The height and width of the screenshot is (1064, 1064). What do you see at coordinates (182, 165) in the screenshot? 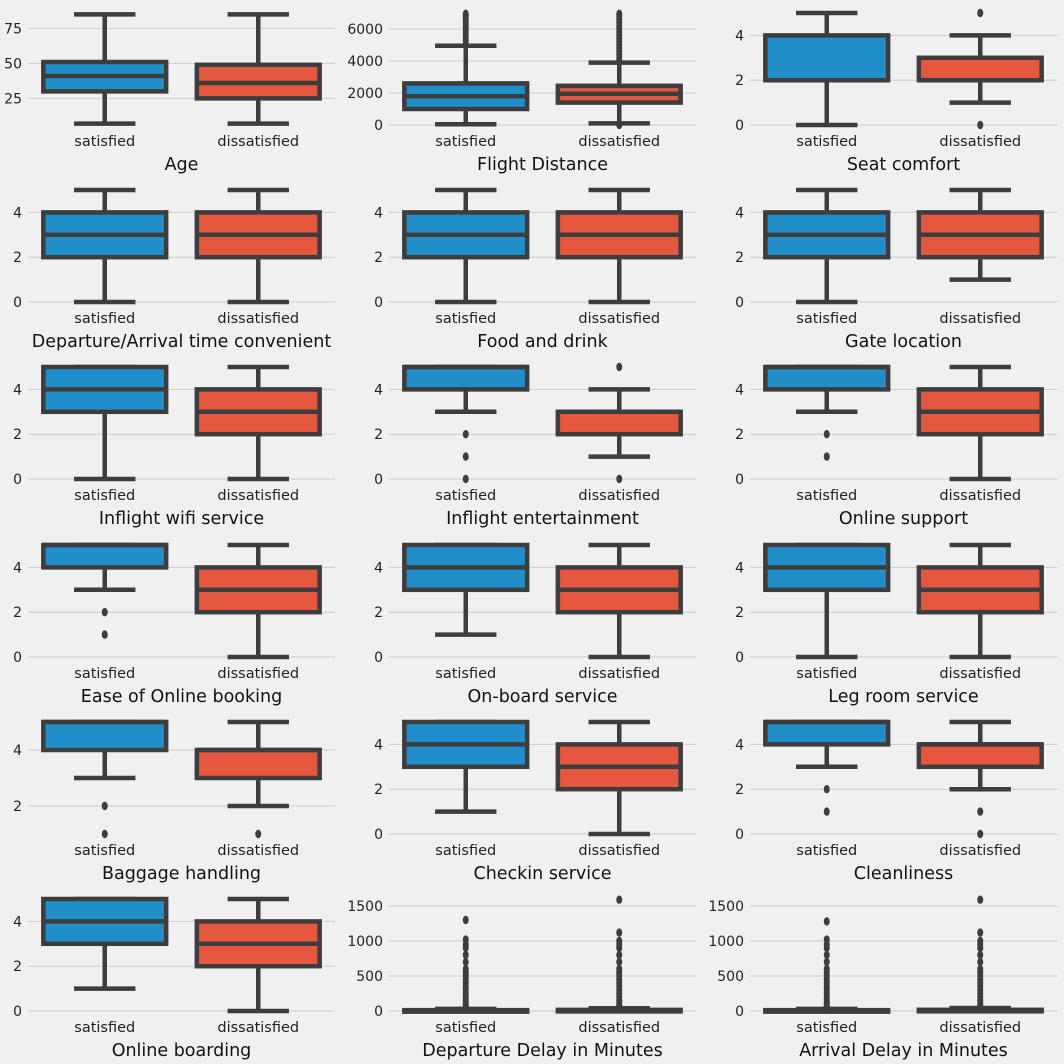
I see `x-axis-title: Age` at bounding box center [182, 165].